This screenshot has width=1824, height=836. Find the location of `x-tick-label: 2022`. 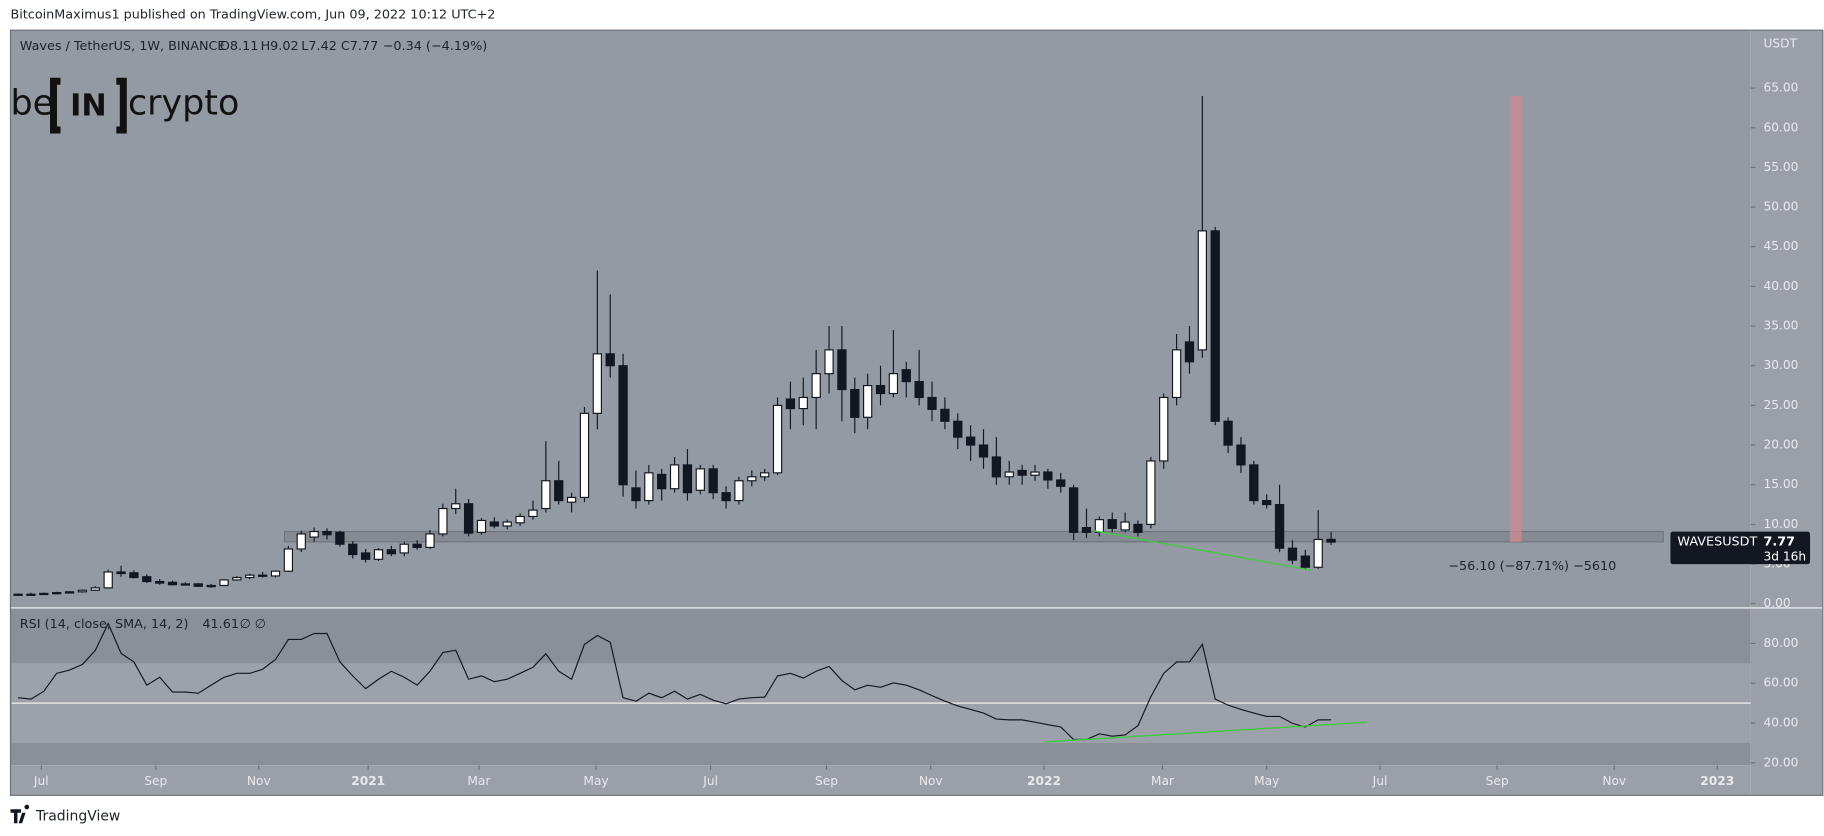

x-tick-label: 2022 is located at coordinates (1044, 781).